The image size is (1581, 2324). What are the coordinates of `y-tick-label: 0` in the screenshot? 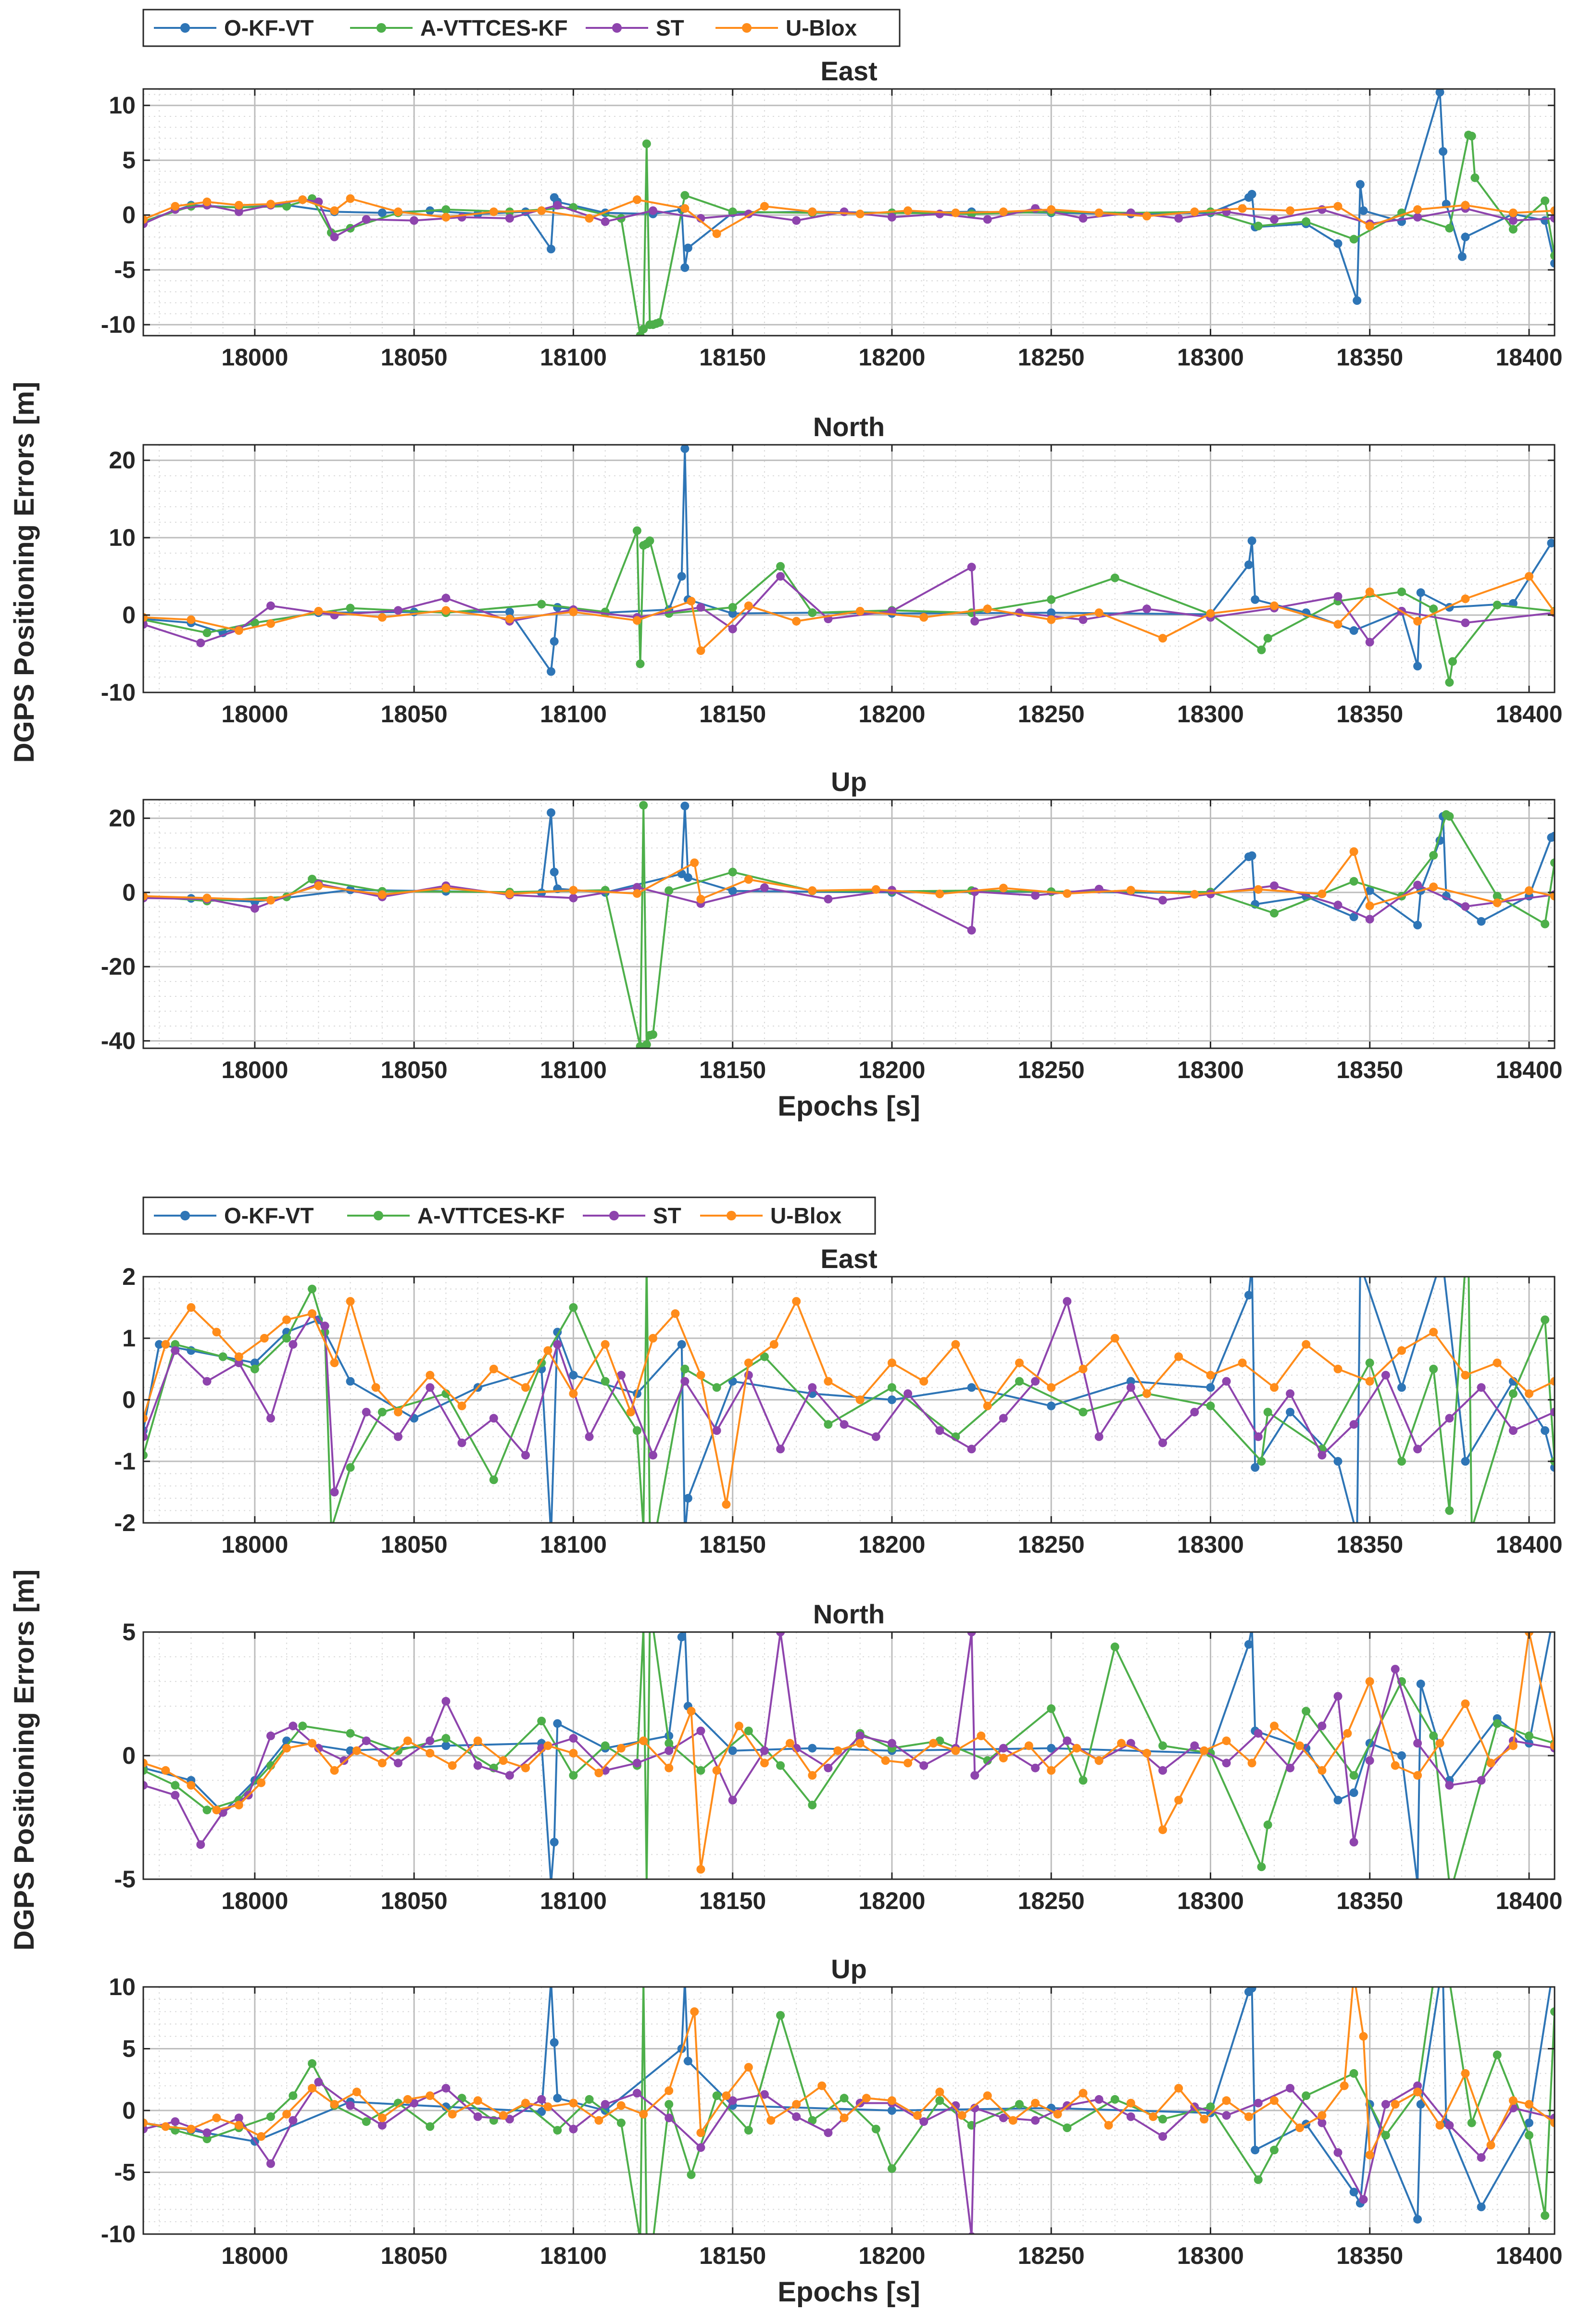 It's located at (129, 615).